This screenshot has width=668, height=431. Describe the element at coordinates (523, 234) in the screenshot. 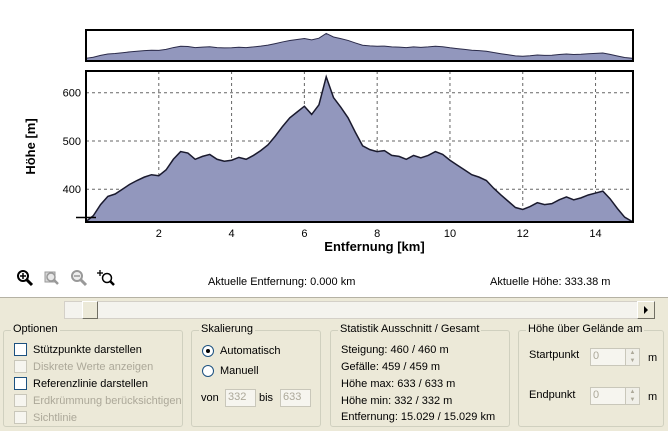

I see `x-tick-label: 12` at that location.